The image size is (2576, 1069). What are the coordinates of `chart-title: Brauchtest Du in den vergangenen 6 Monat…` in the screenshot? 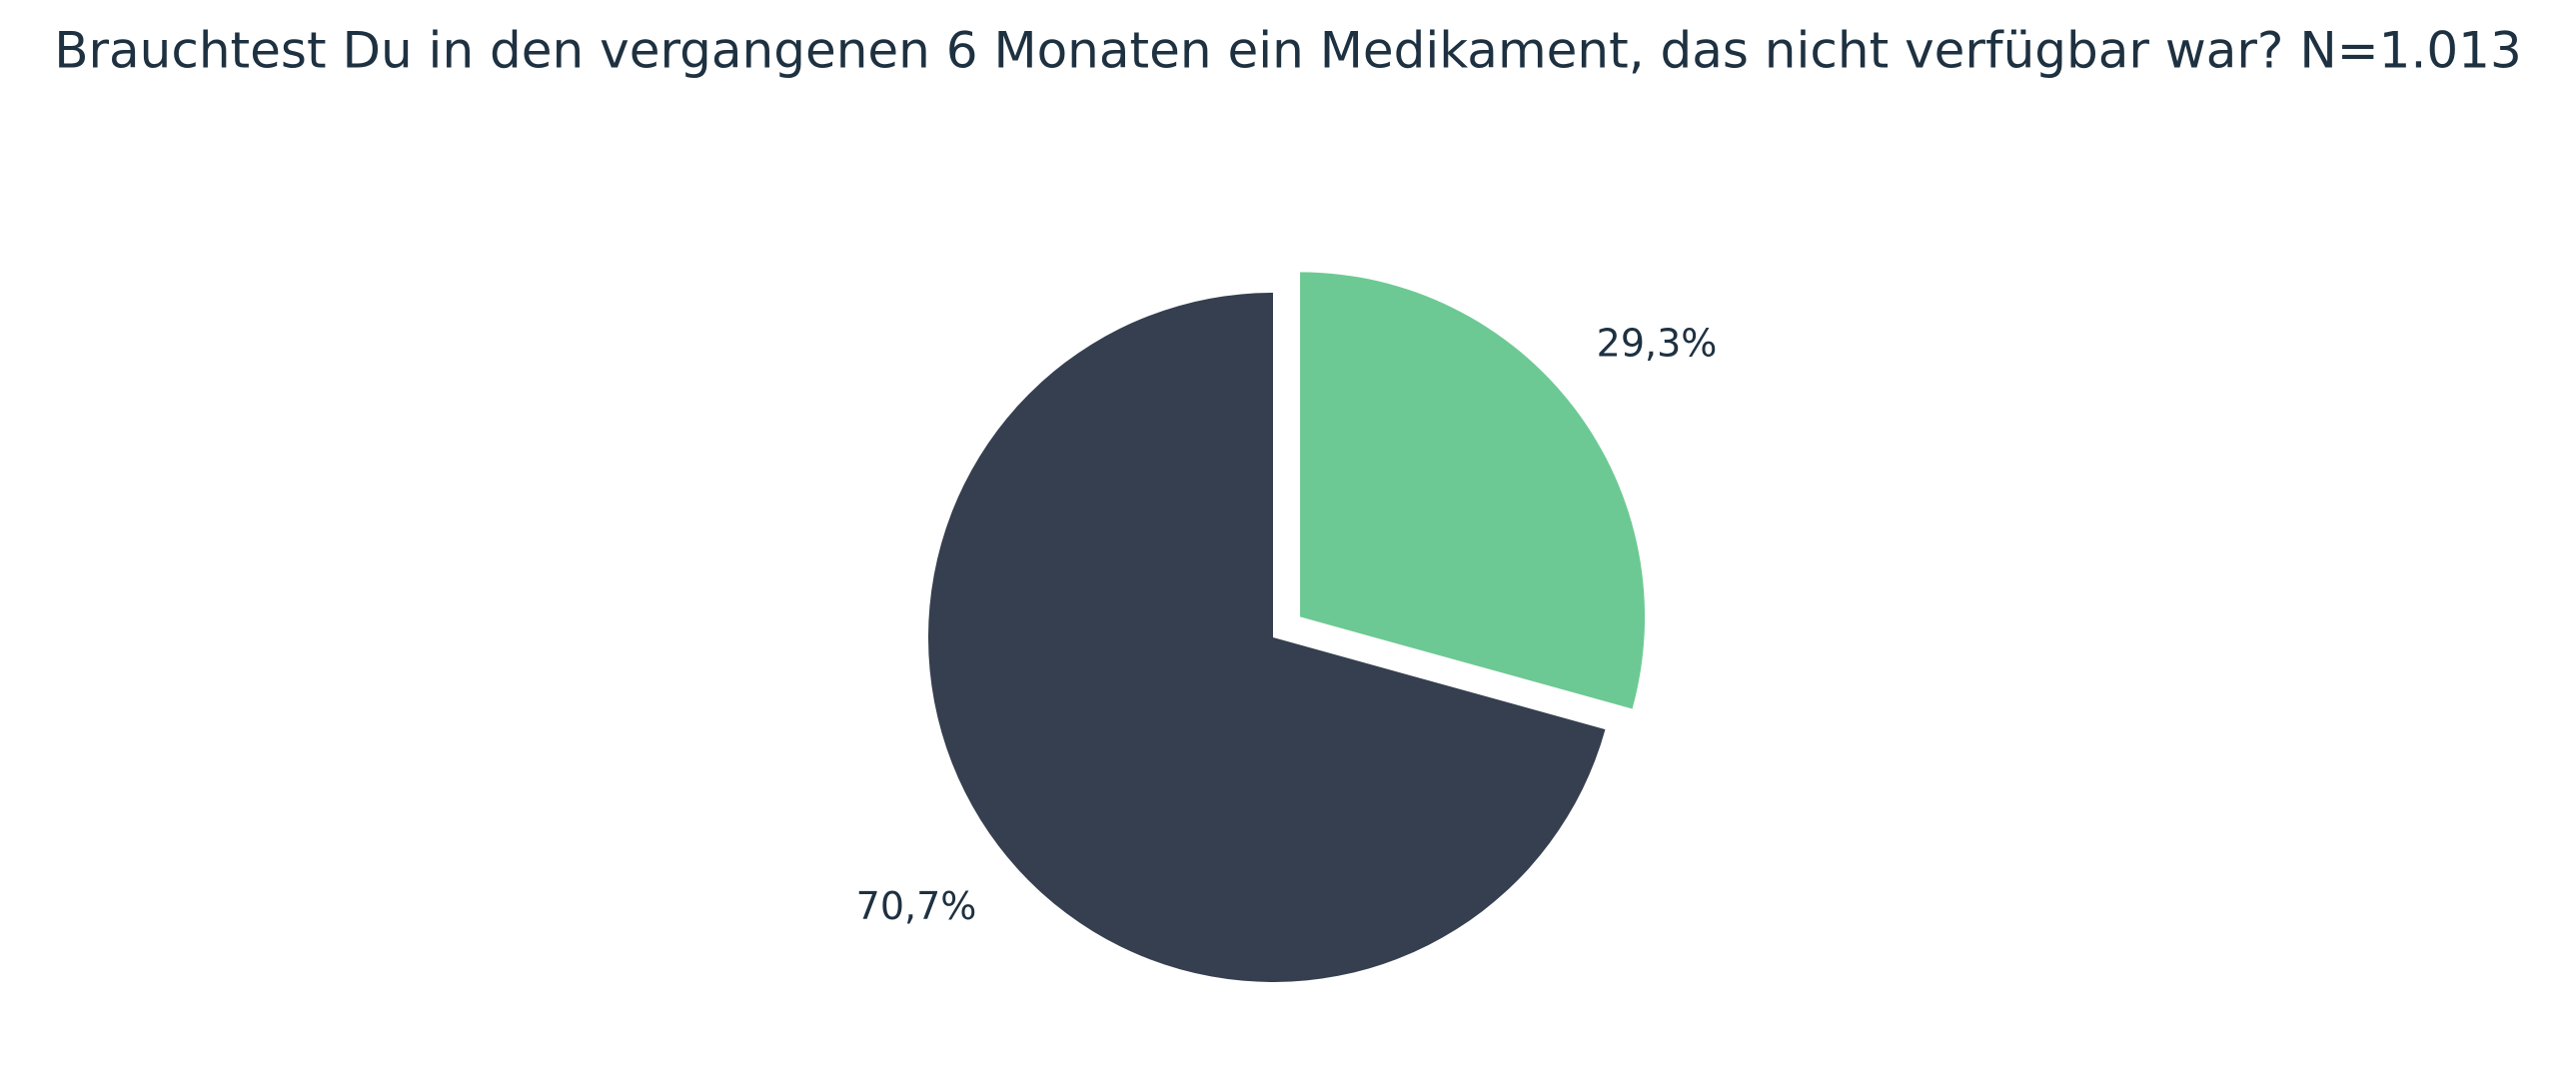 It's located at (1288, 51).